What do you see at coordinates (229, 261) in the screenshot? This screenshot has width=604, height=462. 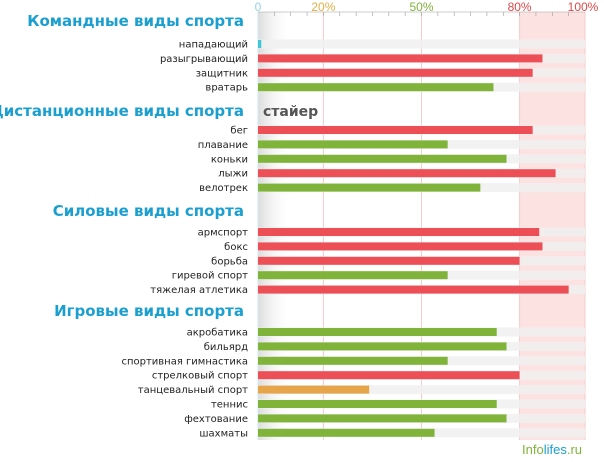 I see `row-label-борьба: борьба` at bounding box center [229, 261].